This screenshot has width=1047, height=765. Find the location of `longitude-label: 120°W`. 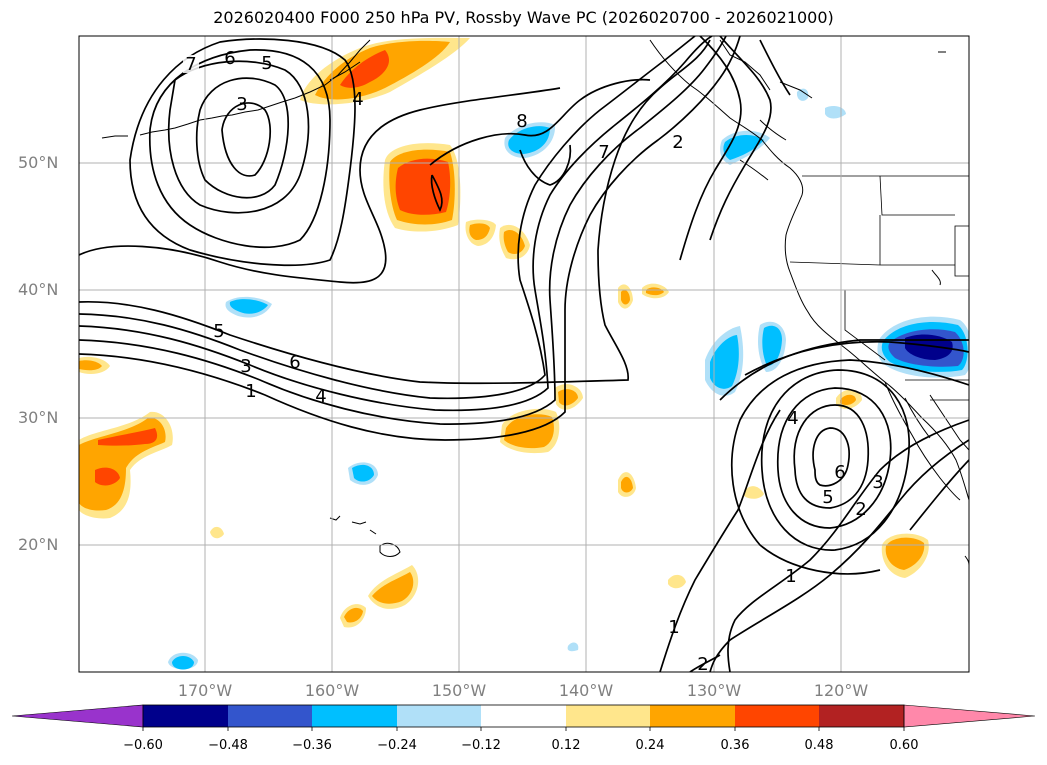

longitude-label: 120°W is located at coordinates (841, 690).